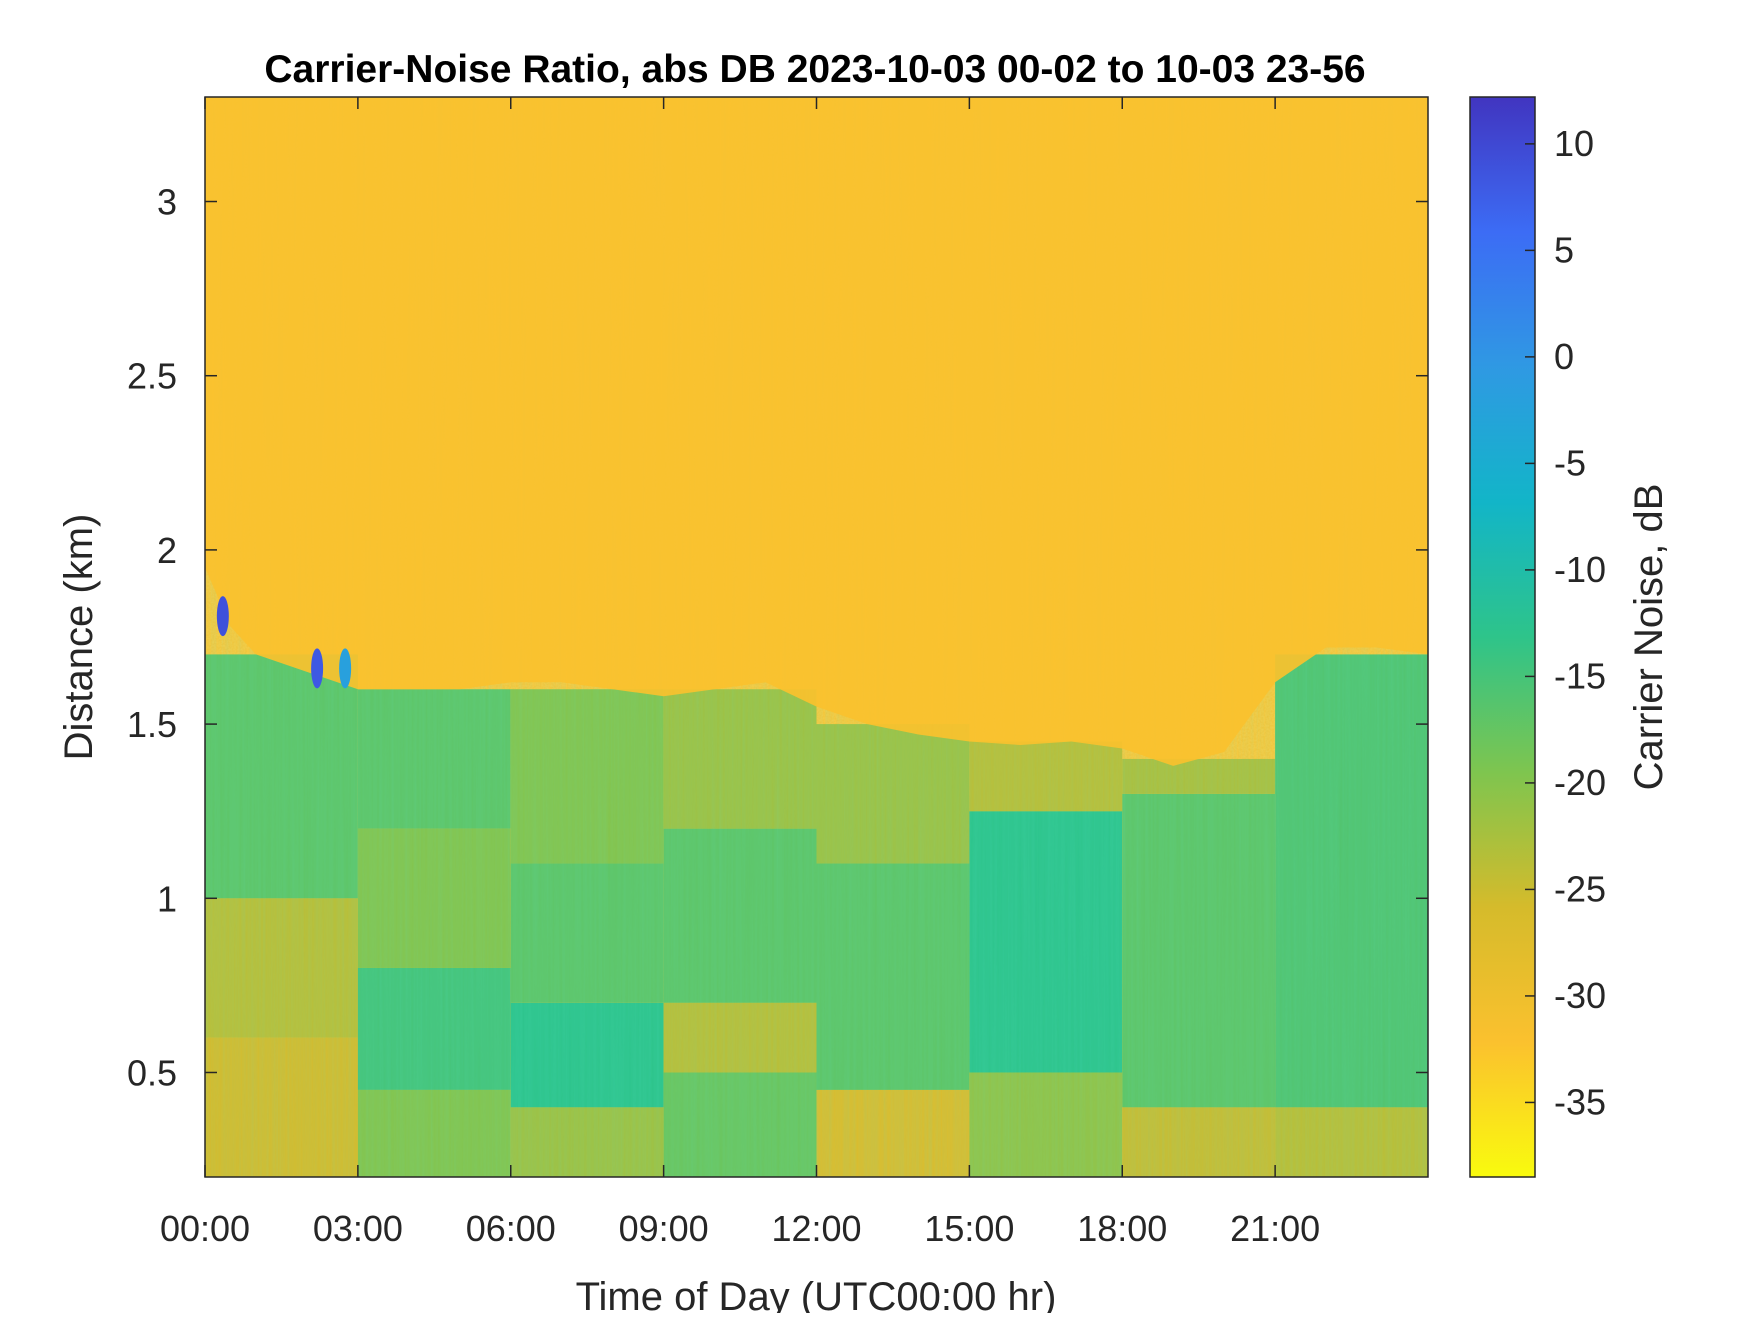  What do you see at coordinates (1565, 622) in the screenshot?
I see `colorbar-ticks: 10 5 0 -5 -10 -15 -20 -25 -30 -35` at bounding box center [1565, 622].